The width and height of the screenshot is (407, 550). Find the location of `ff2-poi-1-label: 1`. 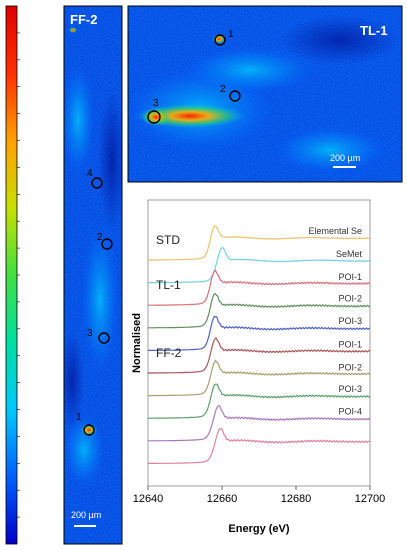

ff2-poi-1-label: 1 is located at coordinates (79, 417).